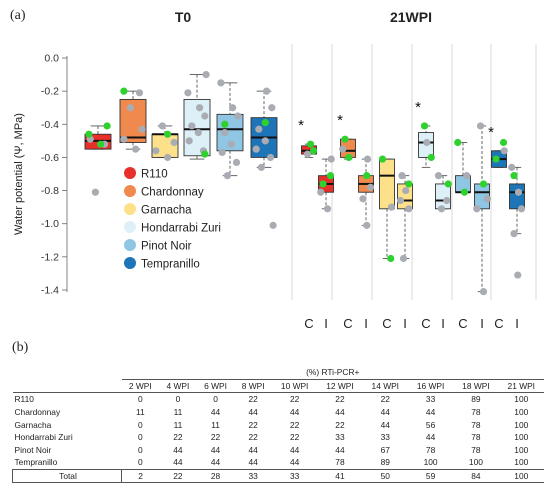  I want to click on table-row: Garnacha 0 11 11 22 22 22 44 56 78 100, so click(279, 424).